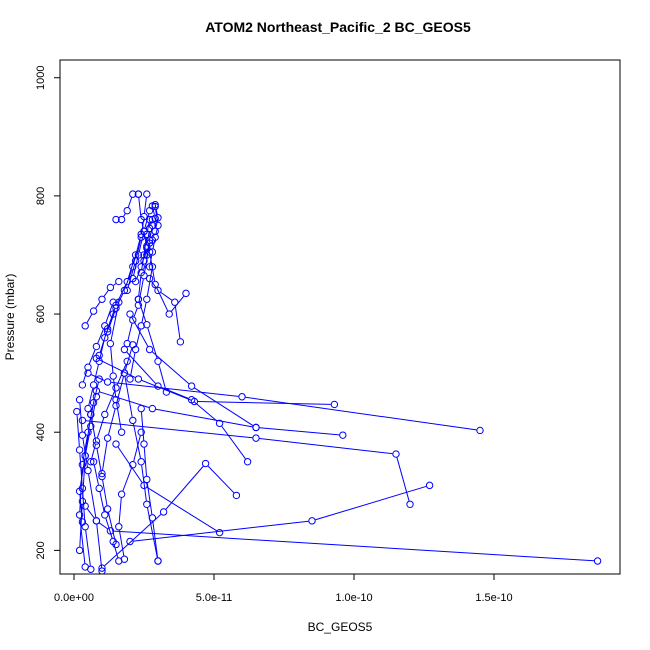 This screenshot has width=650, height=650. Describe the element at coordinates (493, 598) in the screenshot. I see `x-tick-label: 1.5e-10` at that location.